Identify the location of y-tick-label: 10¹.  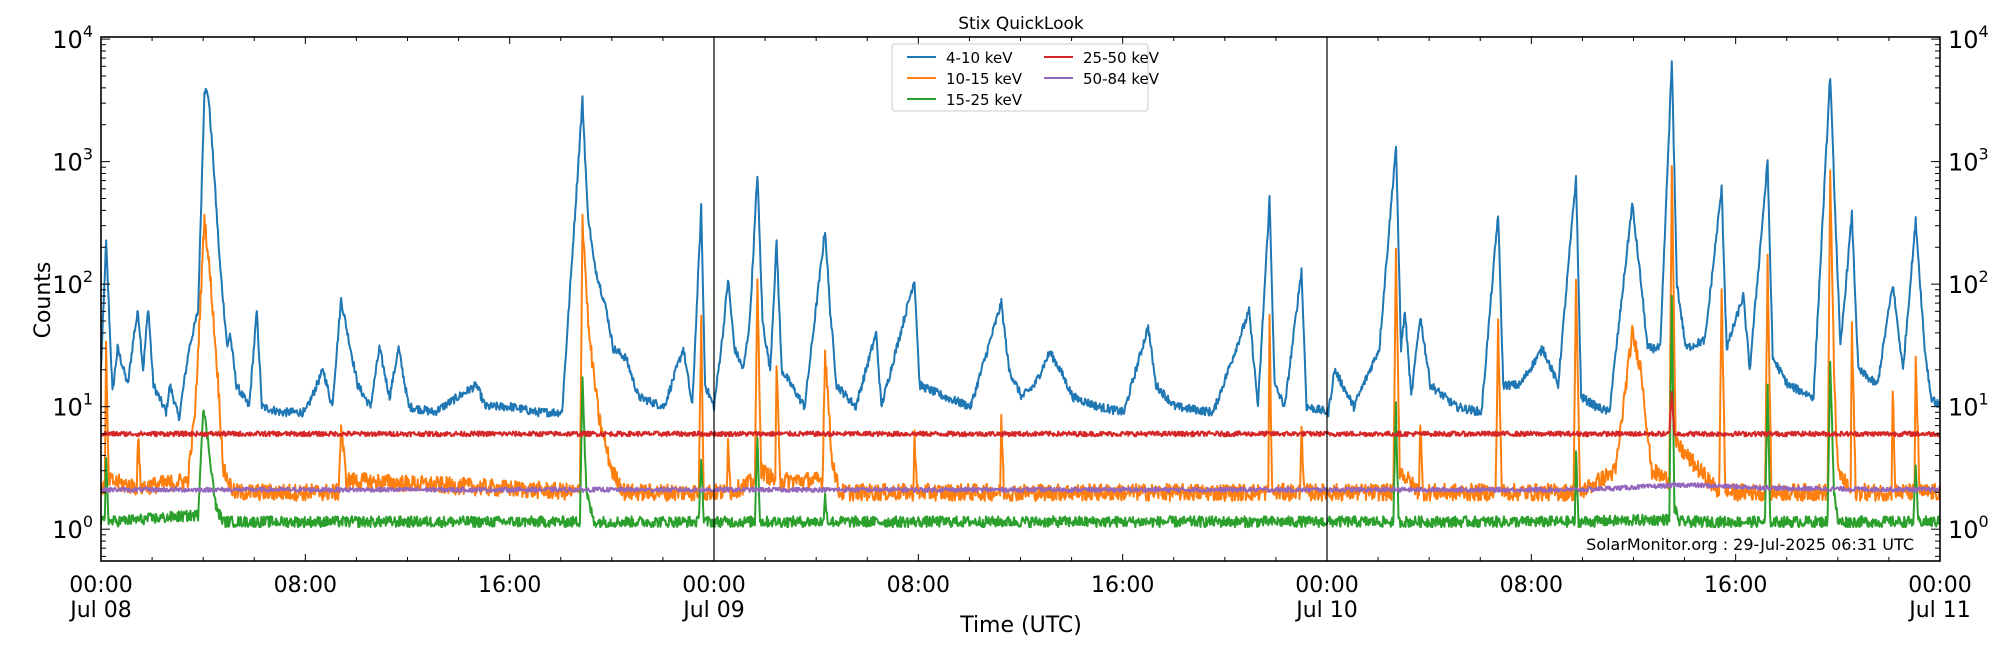
(72, 406).